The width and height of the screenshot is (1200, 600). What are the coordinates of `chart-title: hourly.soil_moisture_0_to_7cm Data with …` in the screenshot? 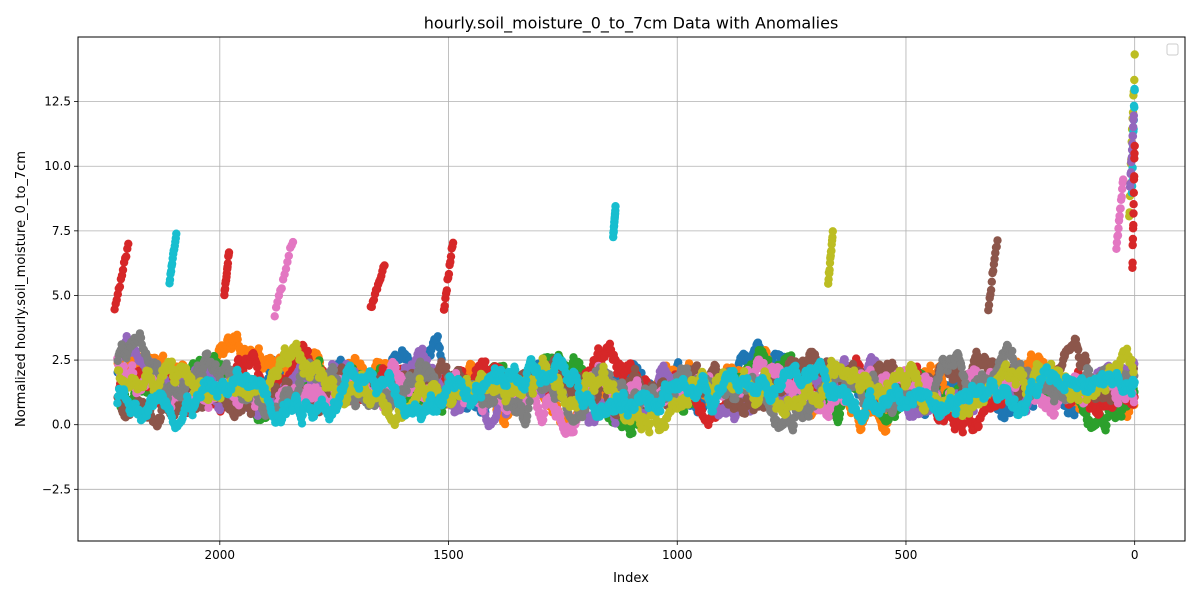 It's located at (631, 24).